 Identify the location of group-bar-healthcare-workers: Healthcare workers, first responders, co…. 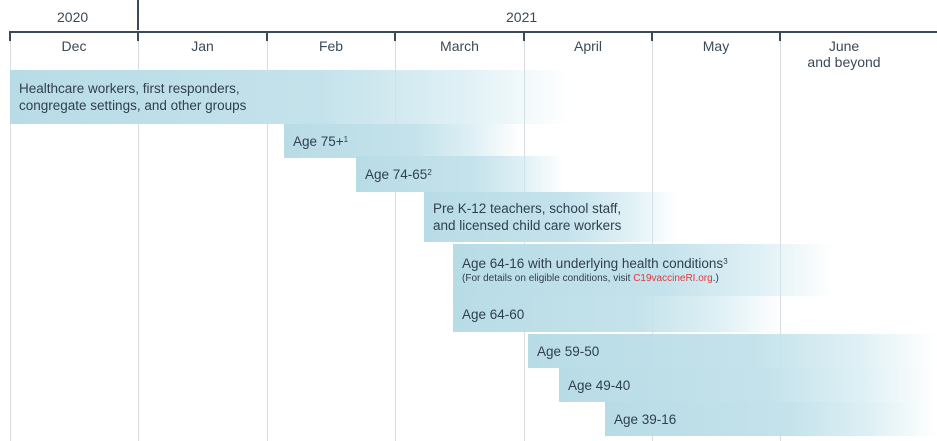
(290, 97).